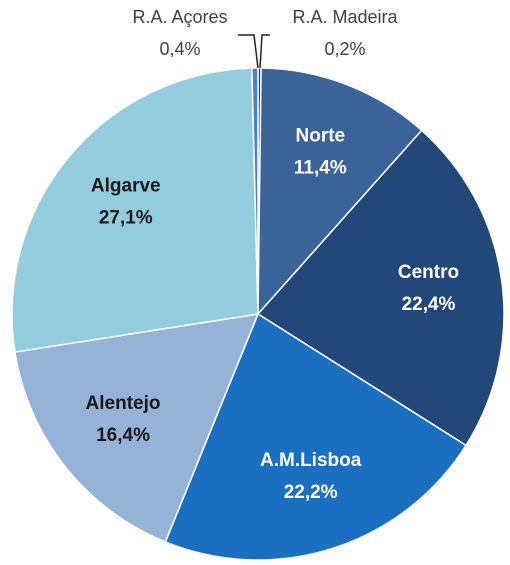  What do you see at coordinates (321, 135) in the screenshot?
I see `slice-label: Norte` at bounding box center [321, 135].